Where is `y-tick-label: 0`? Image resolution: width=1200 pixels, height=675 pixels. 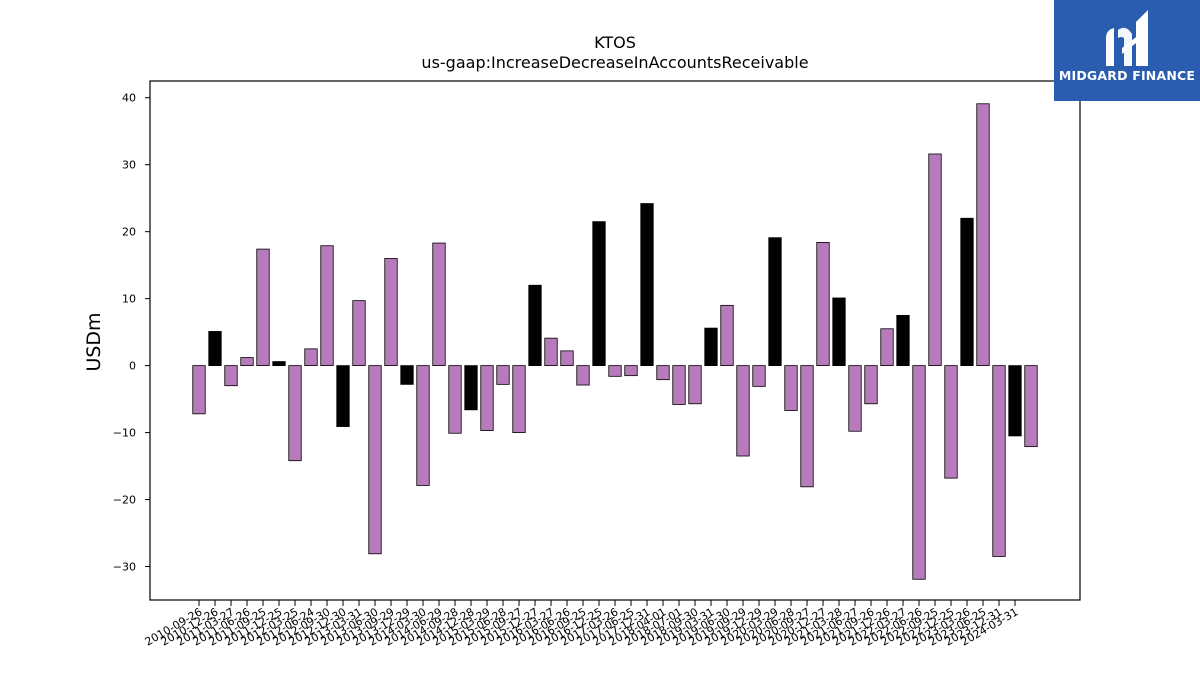 y-tick-label: 0 is located at coordinates (132, 366).